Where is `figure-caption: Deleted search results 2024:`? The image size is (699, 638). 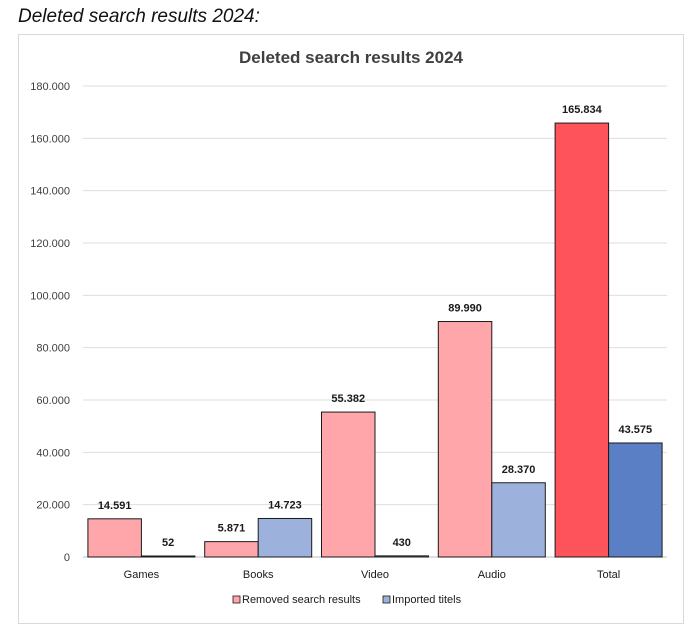 figure-caption: Deleted search results 2024: is located at coordinates (139, 16).